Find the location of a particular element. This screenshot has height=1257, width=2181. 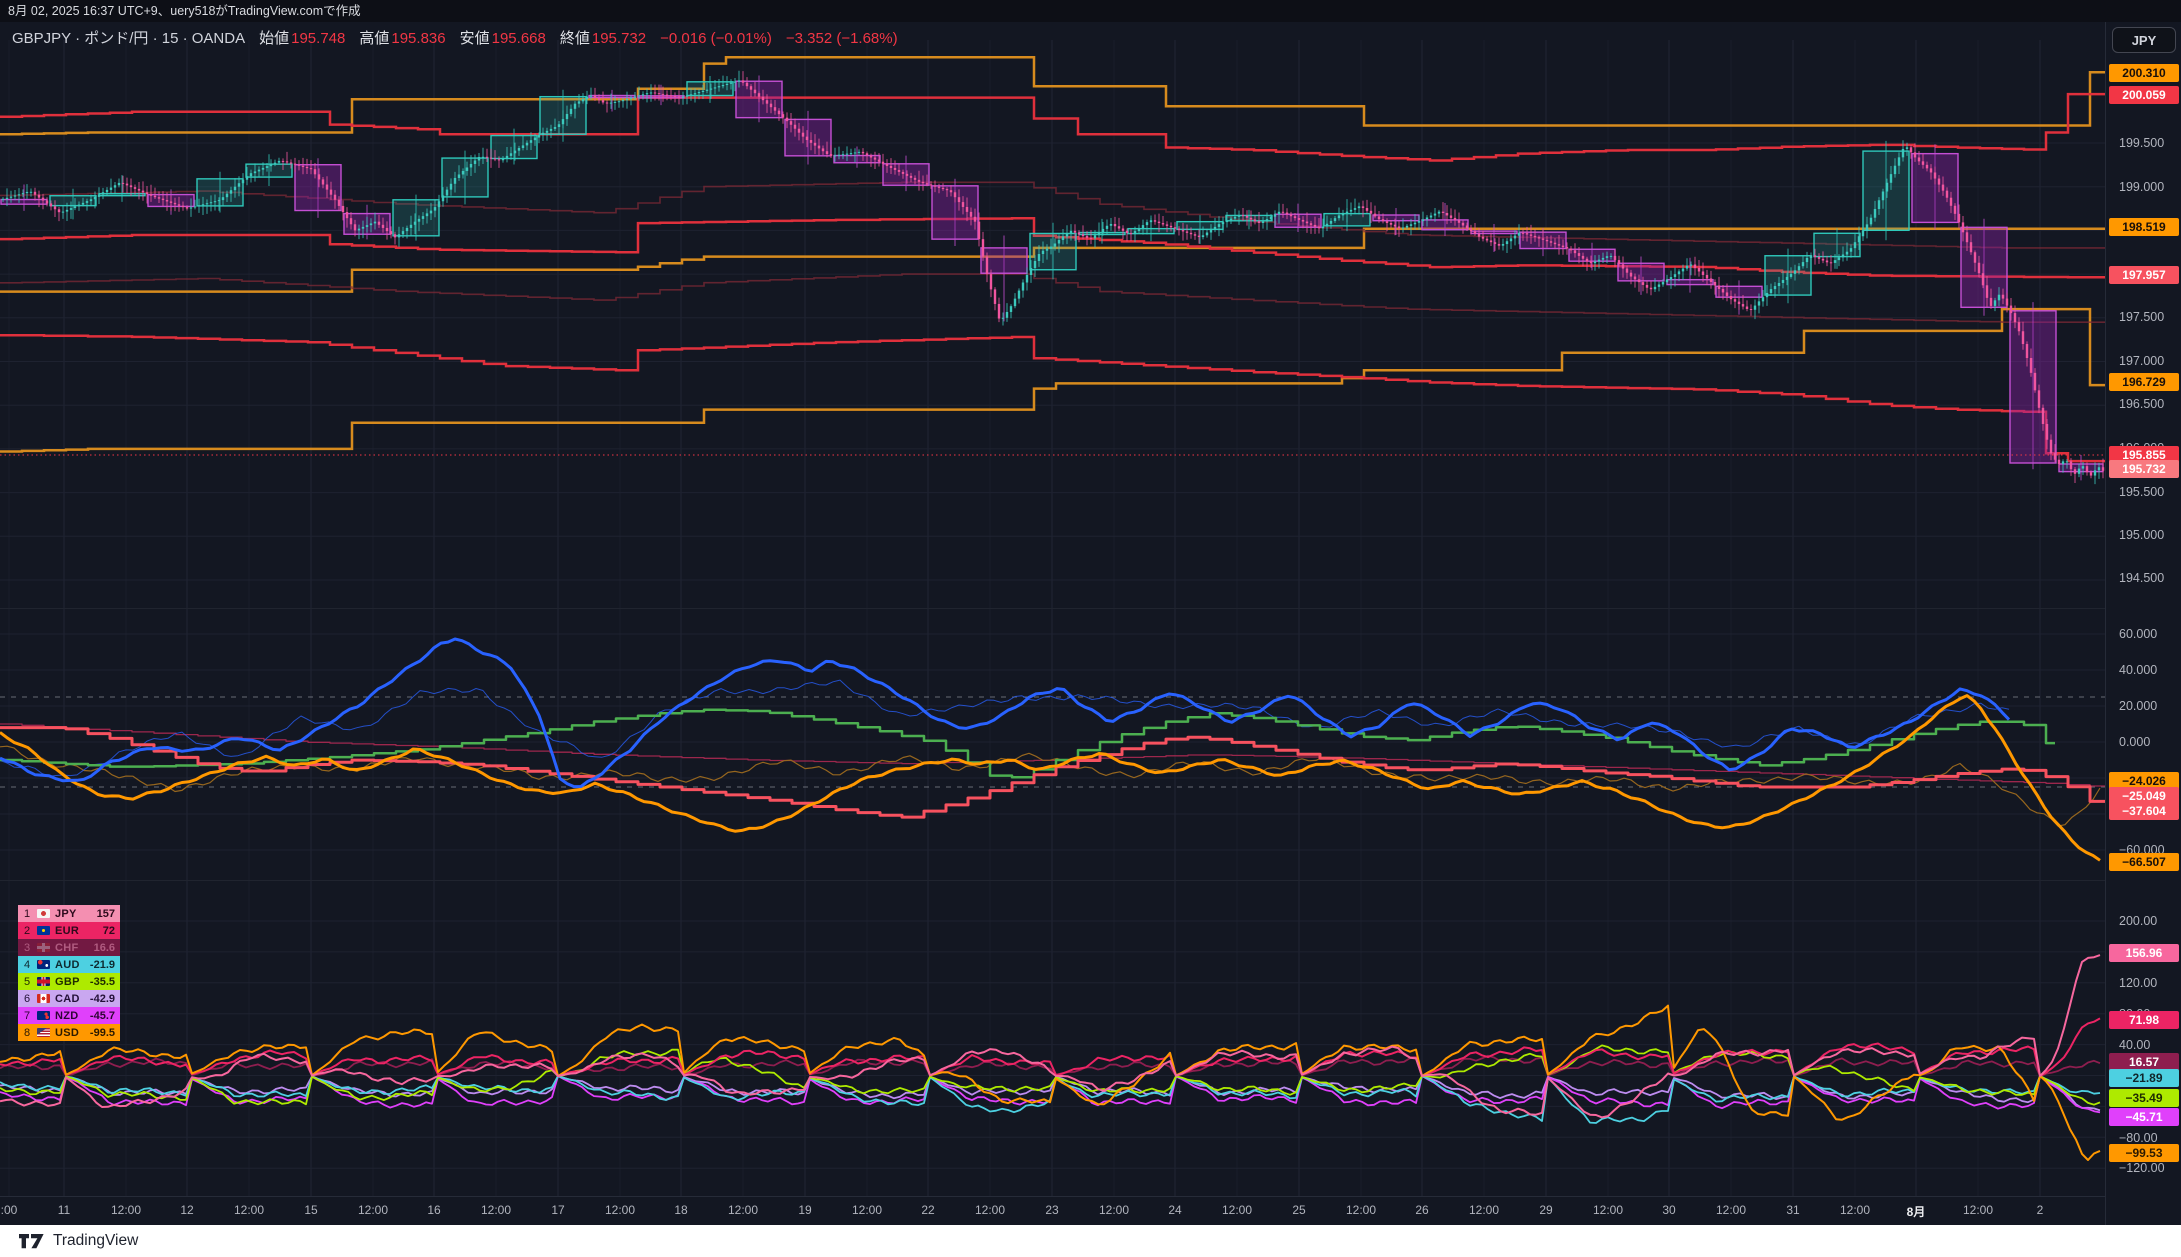

time-label-day: 25 is located at coordinates (1299, 1210).